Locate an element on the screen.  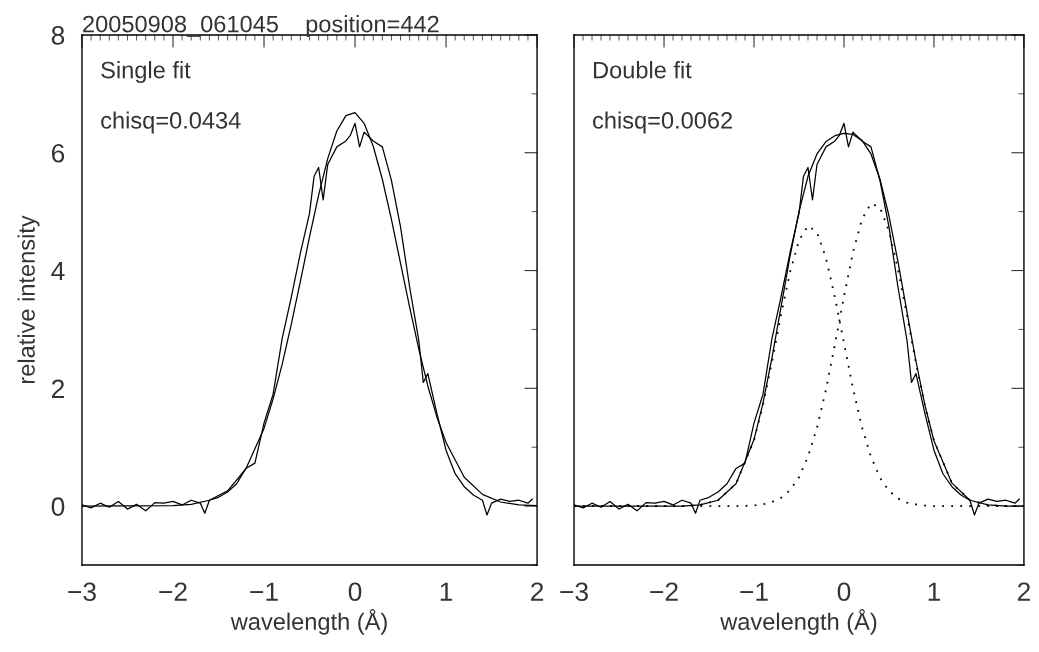
annotation: Single fit is located at coordinates (146, 72).